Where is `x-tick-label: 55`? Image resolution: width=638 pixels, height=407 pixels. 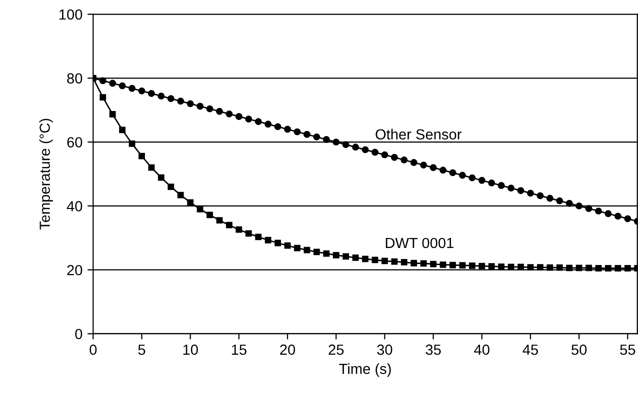 x-tick-label: 55 is located at coordinates (628, 349).